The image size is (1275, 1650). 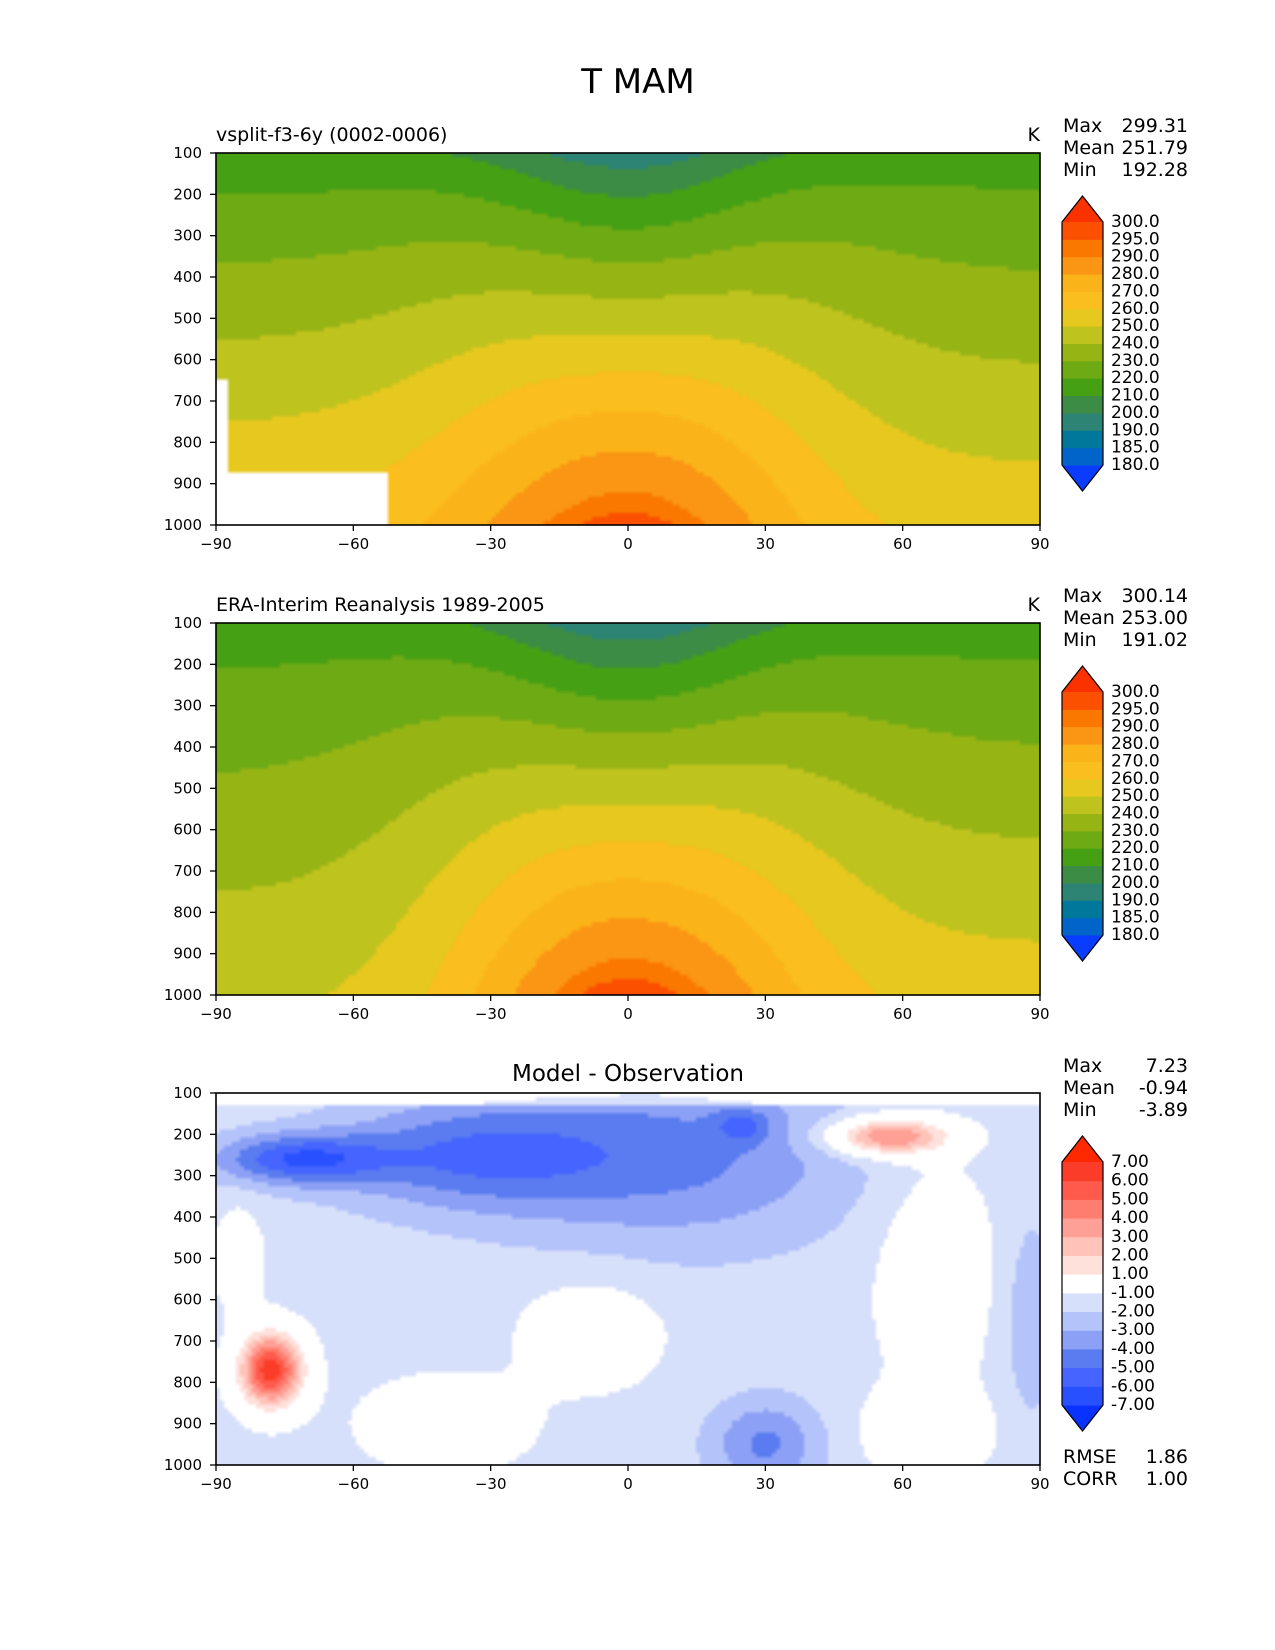 I want to click on colorbar-label: 210.0, so click(x=1135, y=866).